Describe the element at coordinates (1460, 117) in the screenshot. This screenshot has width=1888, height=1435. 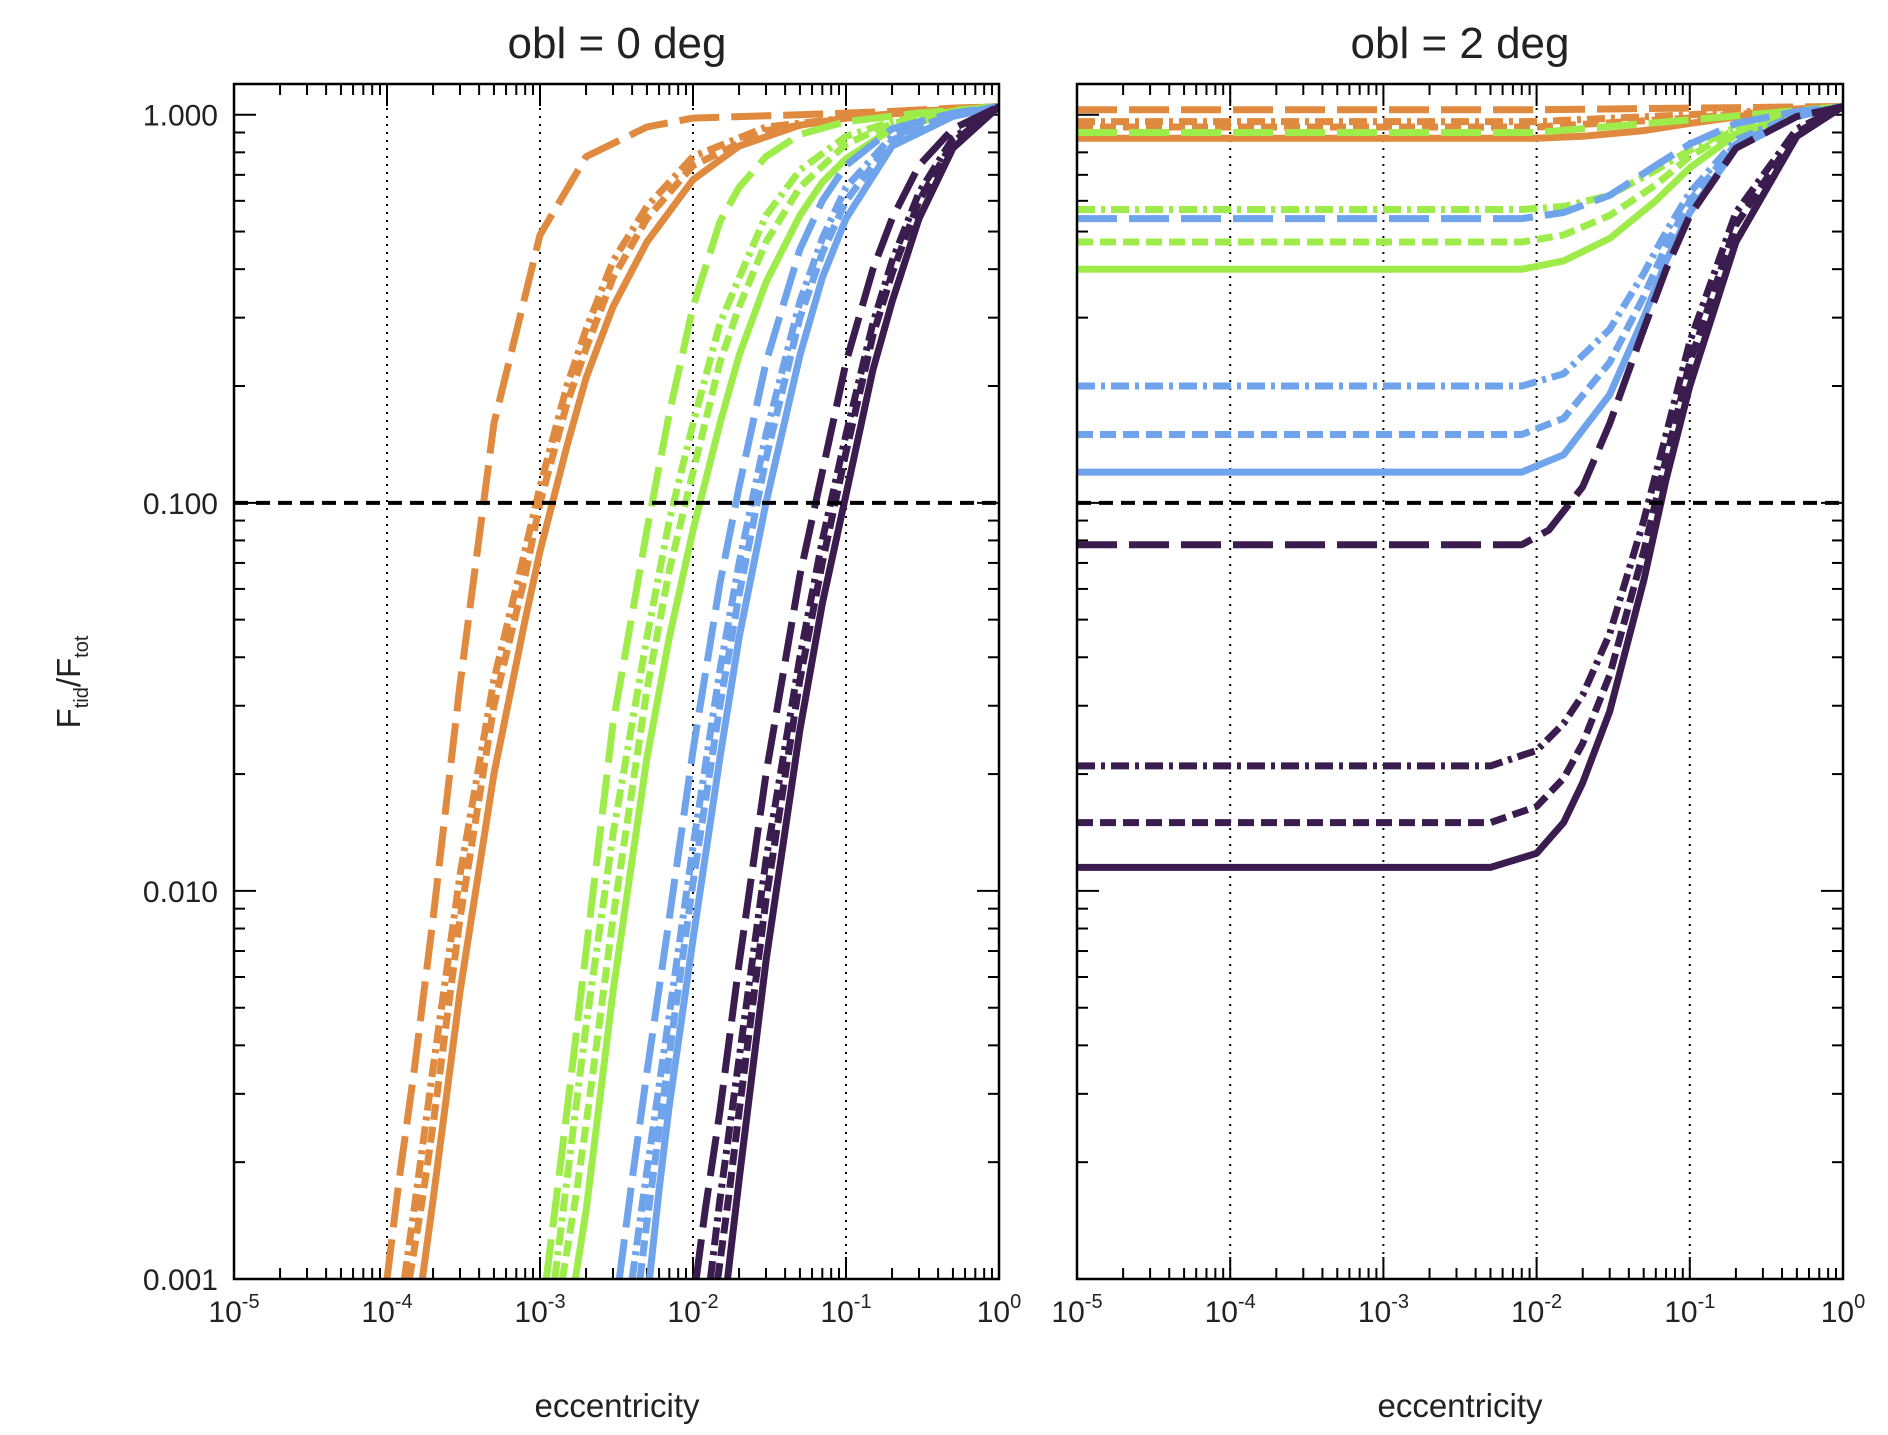
I see `series-line-orange-dashed` at that location.